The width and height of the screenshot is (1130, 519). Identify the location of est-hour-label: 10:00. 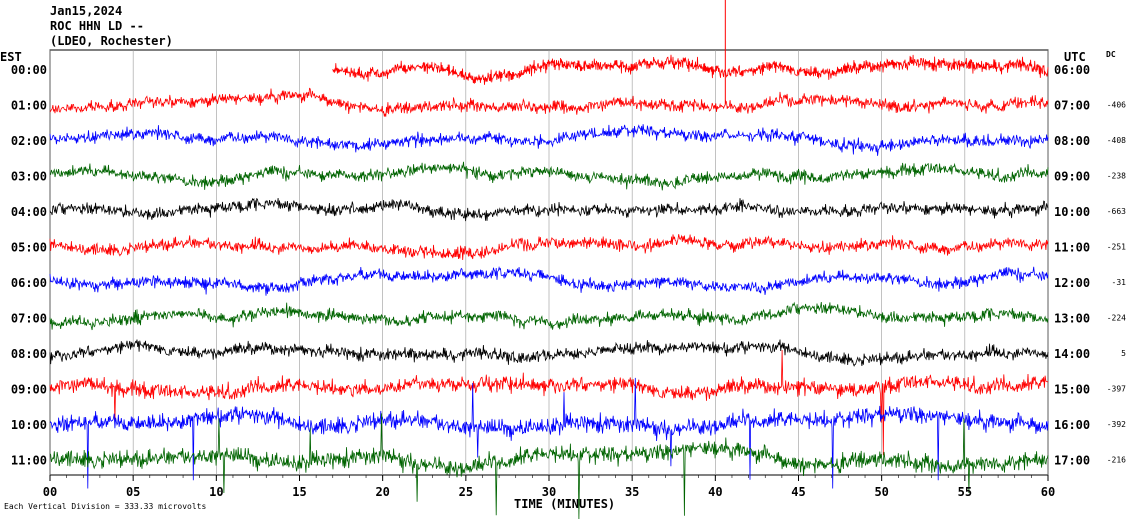
(29, 425).